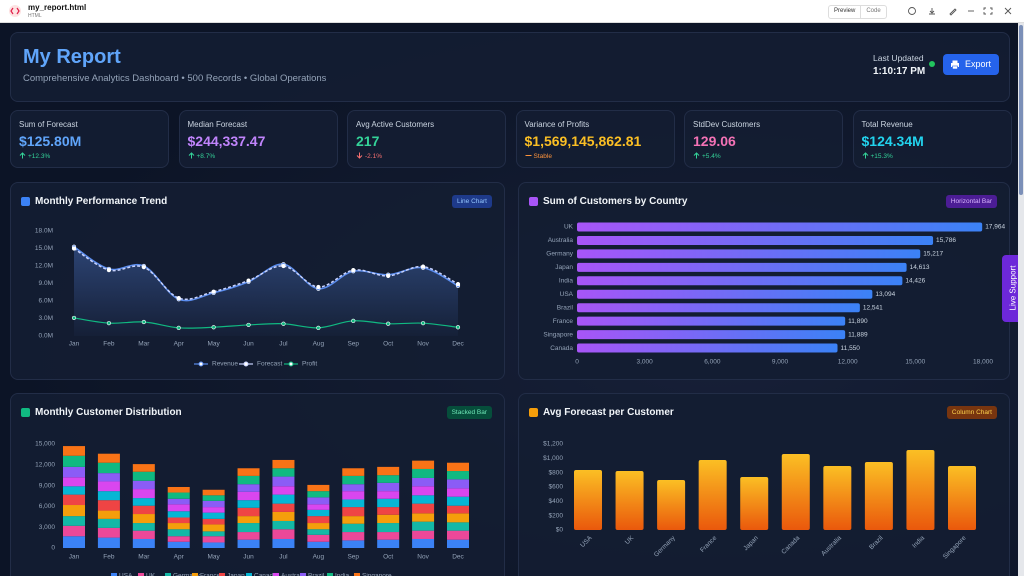  What do you see at coordinates (342, 574) in the screenshot?
I see `legend-label: India` at bounding box center [342, 574].